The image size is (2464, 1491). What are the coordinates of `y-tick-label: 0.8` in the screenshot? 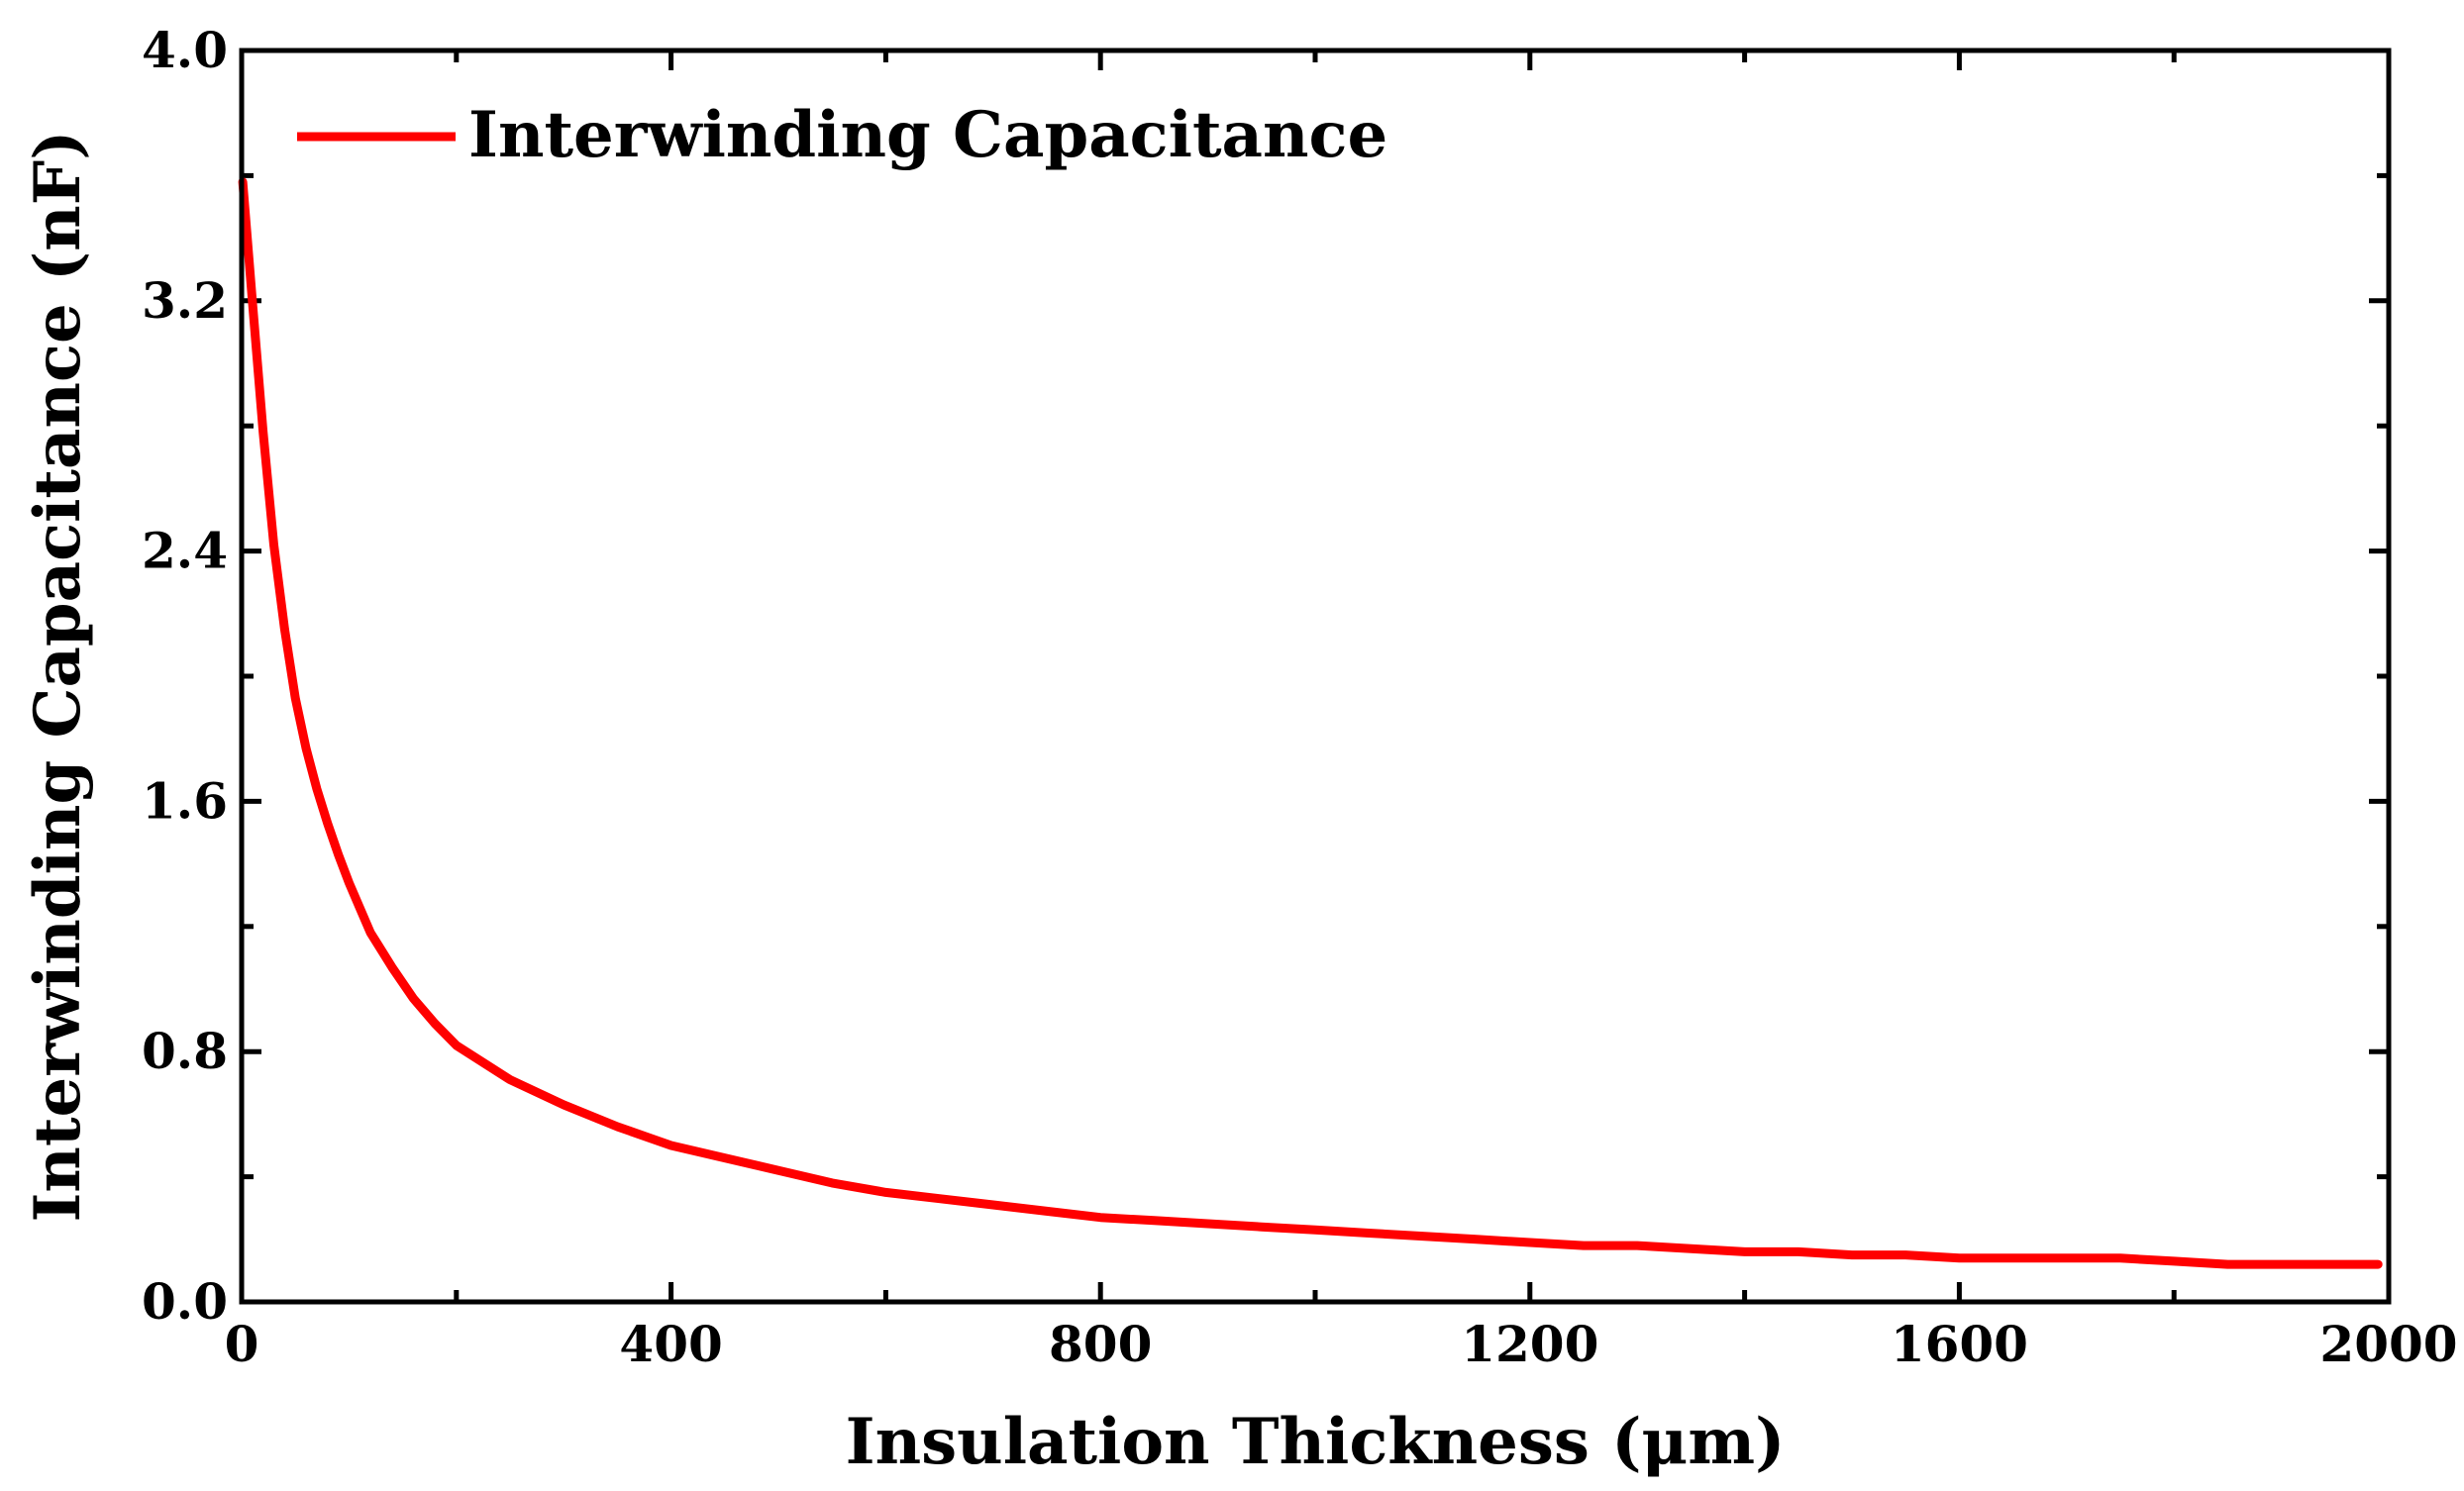 It's located at (185, 1051).